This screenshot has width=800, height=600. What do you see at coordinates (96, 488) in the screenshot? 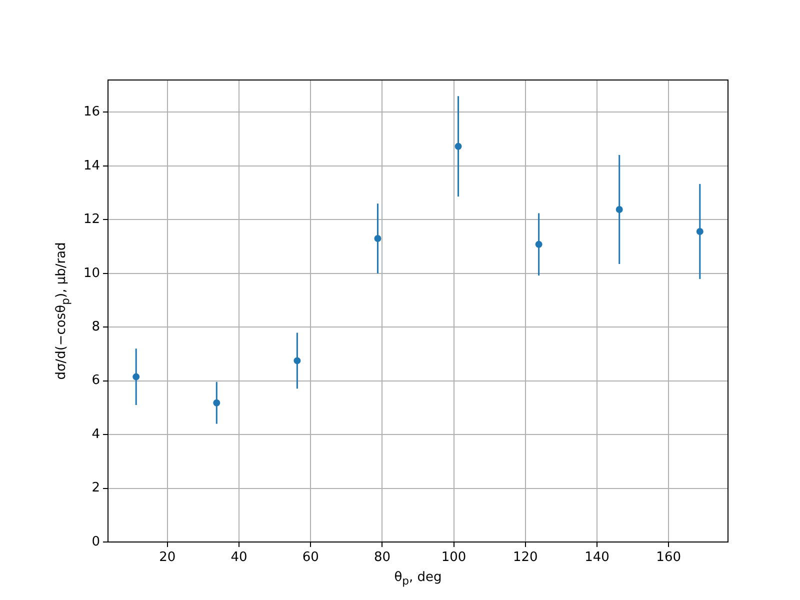
I see `y-tick-label: 2` at bounding box center [96, 488].